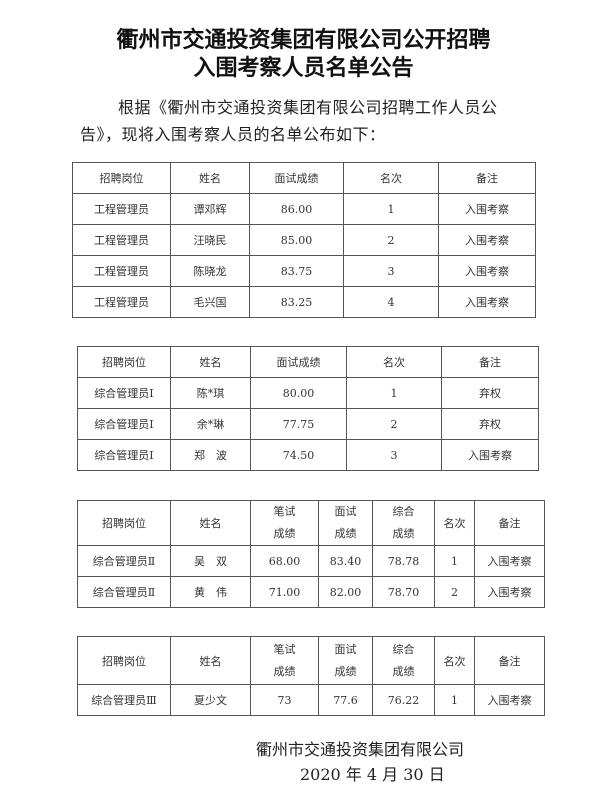 This screenshot has height=800, width=607. Describe the element at coordinates (345, 700) in the screenshot. I see `table-cell: 77.6` at that location.